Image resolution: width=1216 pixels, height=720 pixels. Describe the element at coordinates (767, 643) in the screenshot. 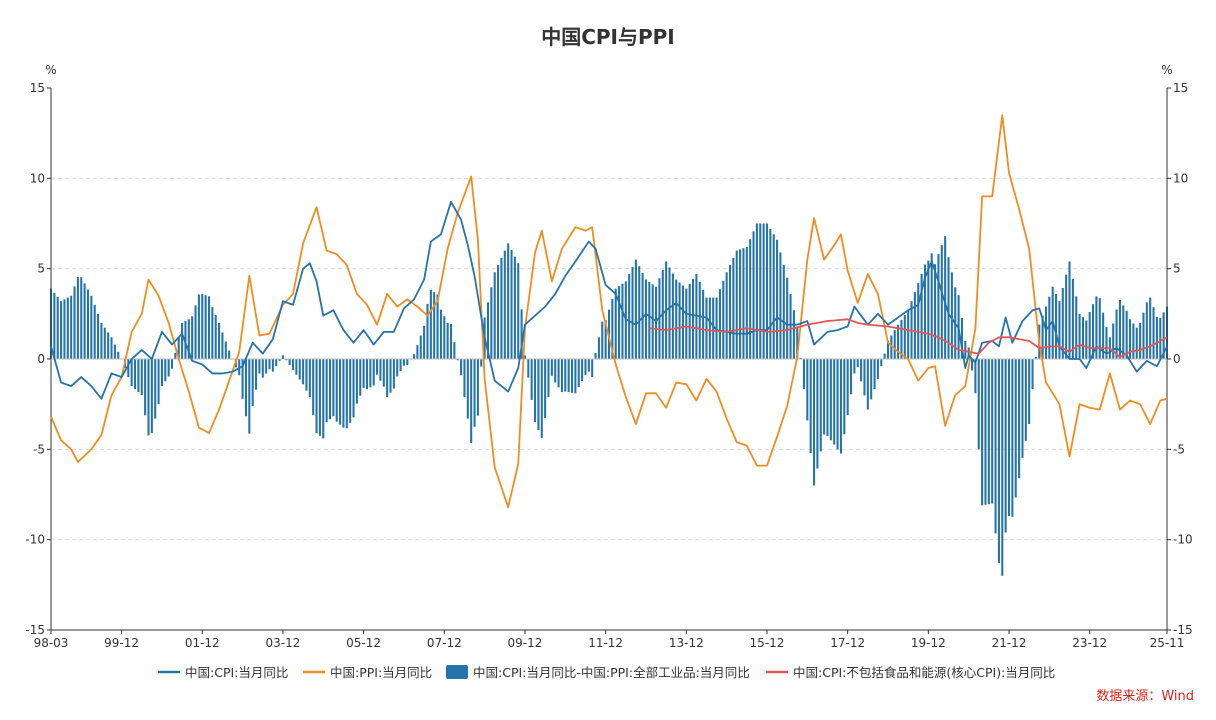

I see `x-tick-label: 15-12` at that location.